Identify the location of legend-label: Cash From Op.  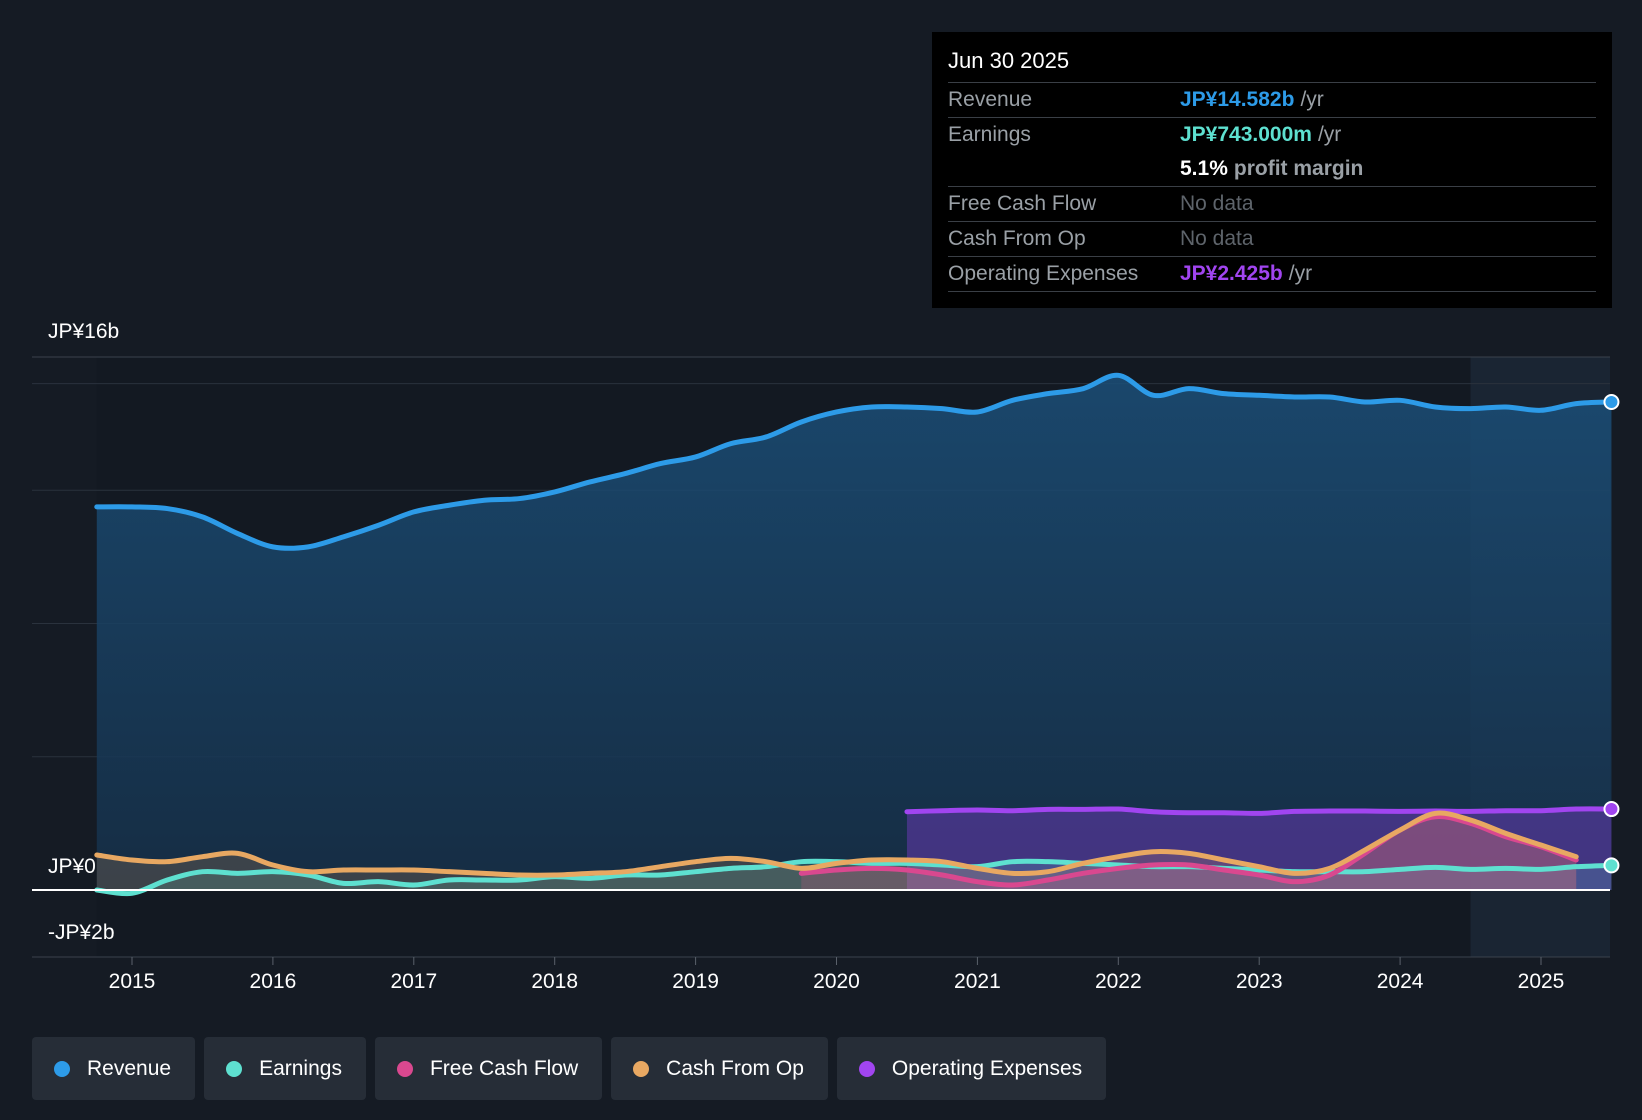
(735, 1068).